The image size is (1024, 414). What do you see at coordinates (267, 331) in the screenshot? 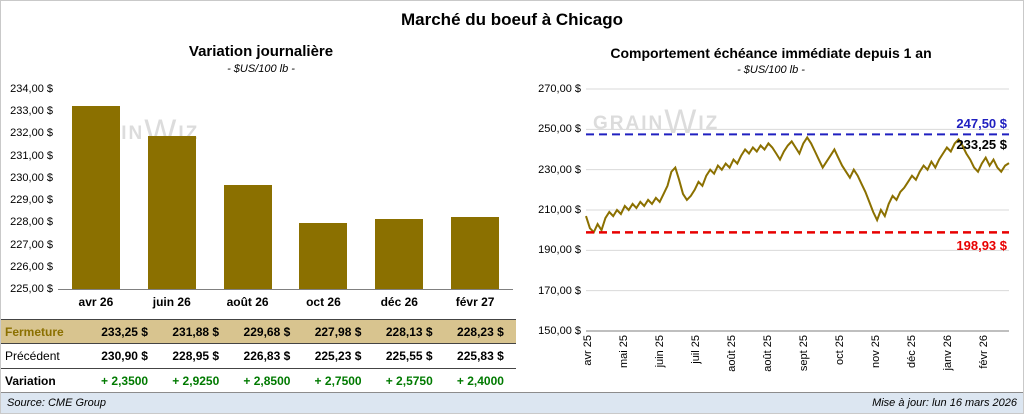
I see `table-cell: 229,68 $` at bounding box center [267, 331].